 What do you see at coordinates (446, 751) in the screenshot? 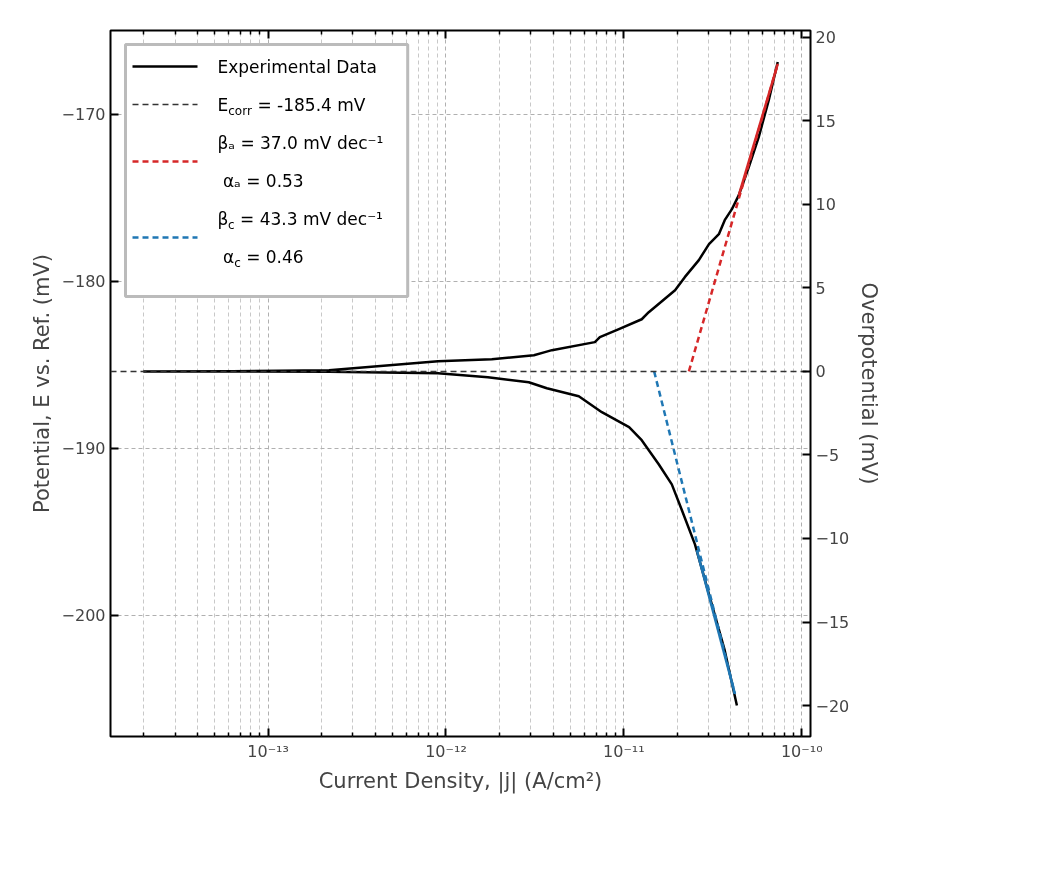
I see `x-tick-label: 10⁻¹²` at bounding box center [446, 751].